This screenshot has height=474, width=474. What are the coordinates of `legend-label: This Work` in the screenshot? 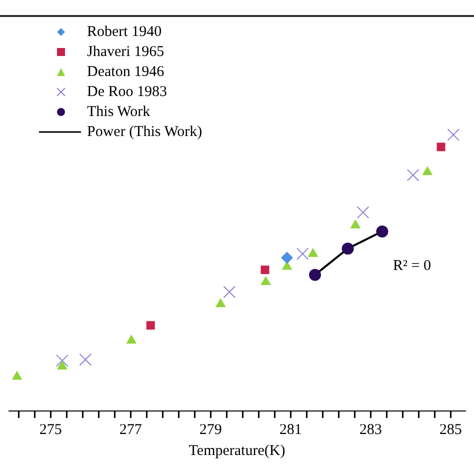 It's located at (119, 112).